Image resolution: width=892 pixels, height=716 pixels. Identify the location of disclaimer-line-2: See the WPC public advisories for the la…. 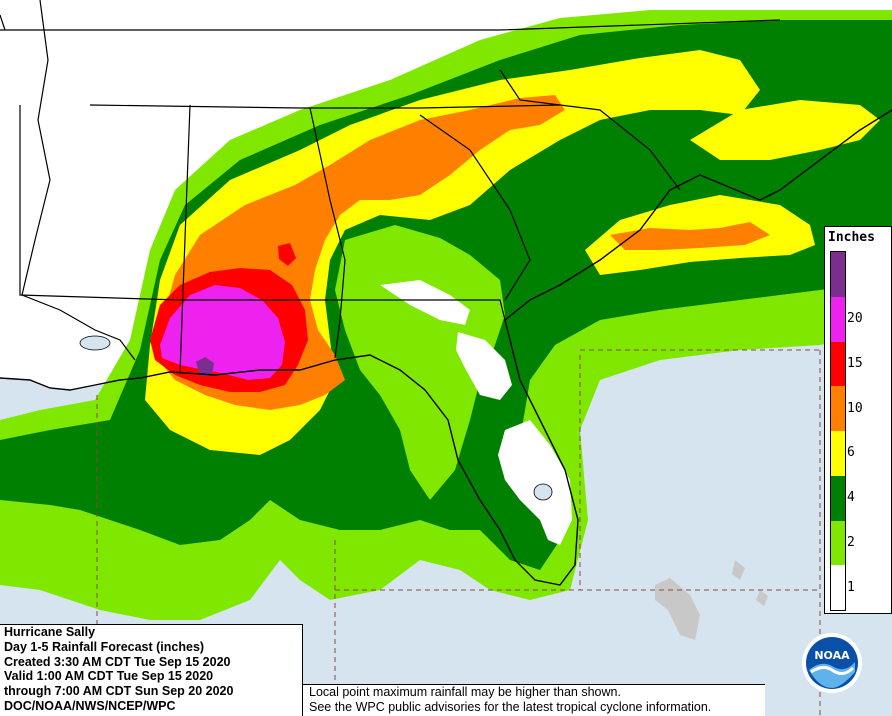
(510, 707).